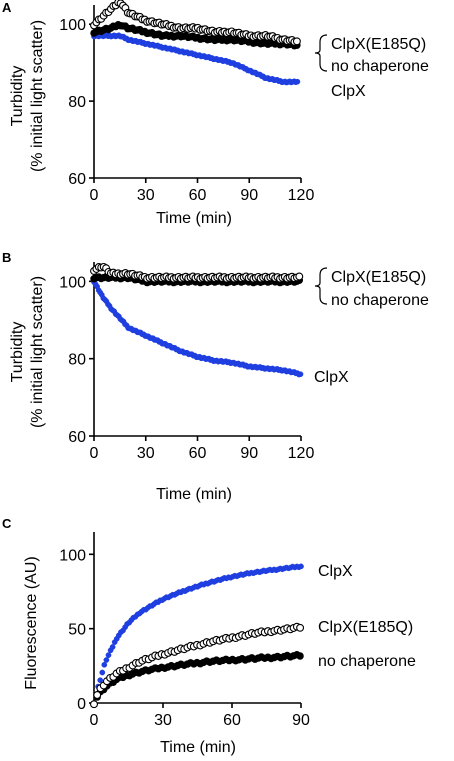  I want to click on y-axis-label: Fluorescence (AU), so click(31, 622).